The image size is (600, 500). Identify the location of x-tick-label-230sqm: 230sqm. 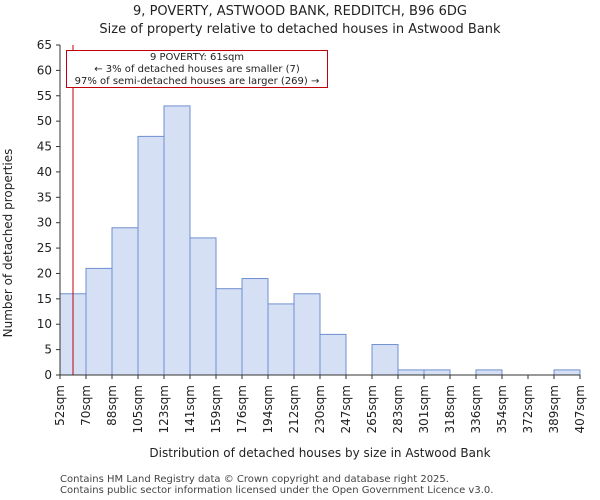
(320, 409).